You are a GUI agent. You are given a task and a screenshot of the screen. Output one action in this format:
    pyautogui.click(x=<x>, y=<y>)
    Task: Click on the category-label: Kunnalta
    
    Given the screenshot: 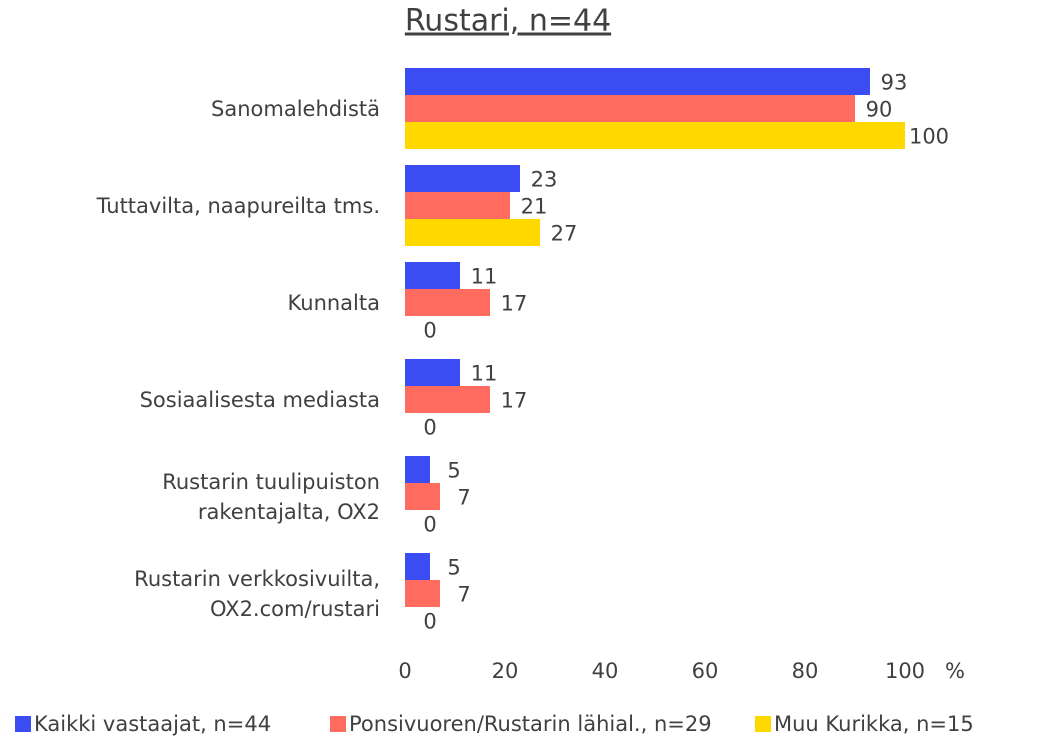 What is the action you would take?
    pyautogui.click(x=333, y=302)
    